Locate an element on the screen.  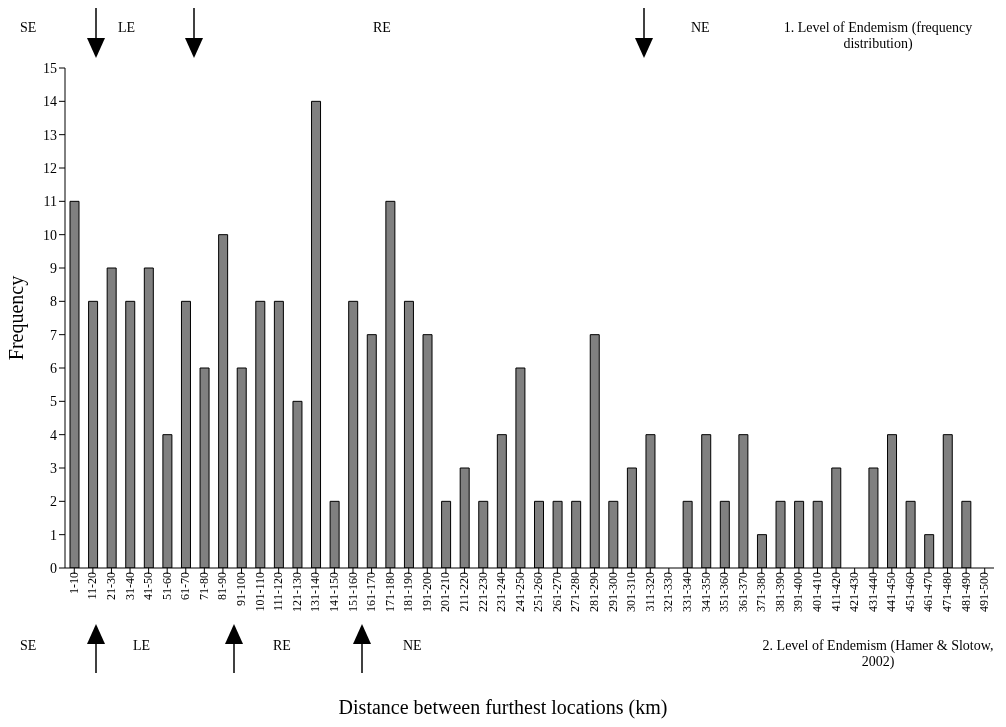
x-tick-label: 381-390 is located at coordinates (779, 592).